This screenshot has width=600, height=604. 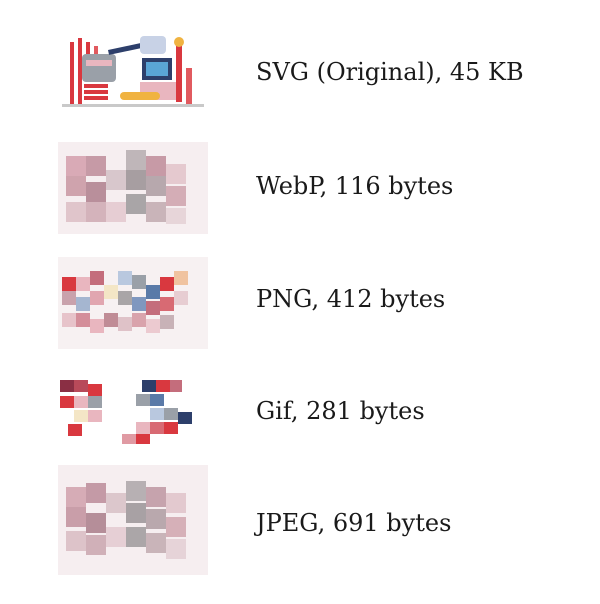 I want to click on pixelated-webp-image, so click(x=133, y=188).